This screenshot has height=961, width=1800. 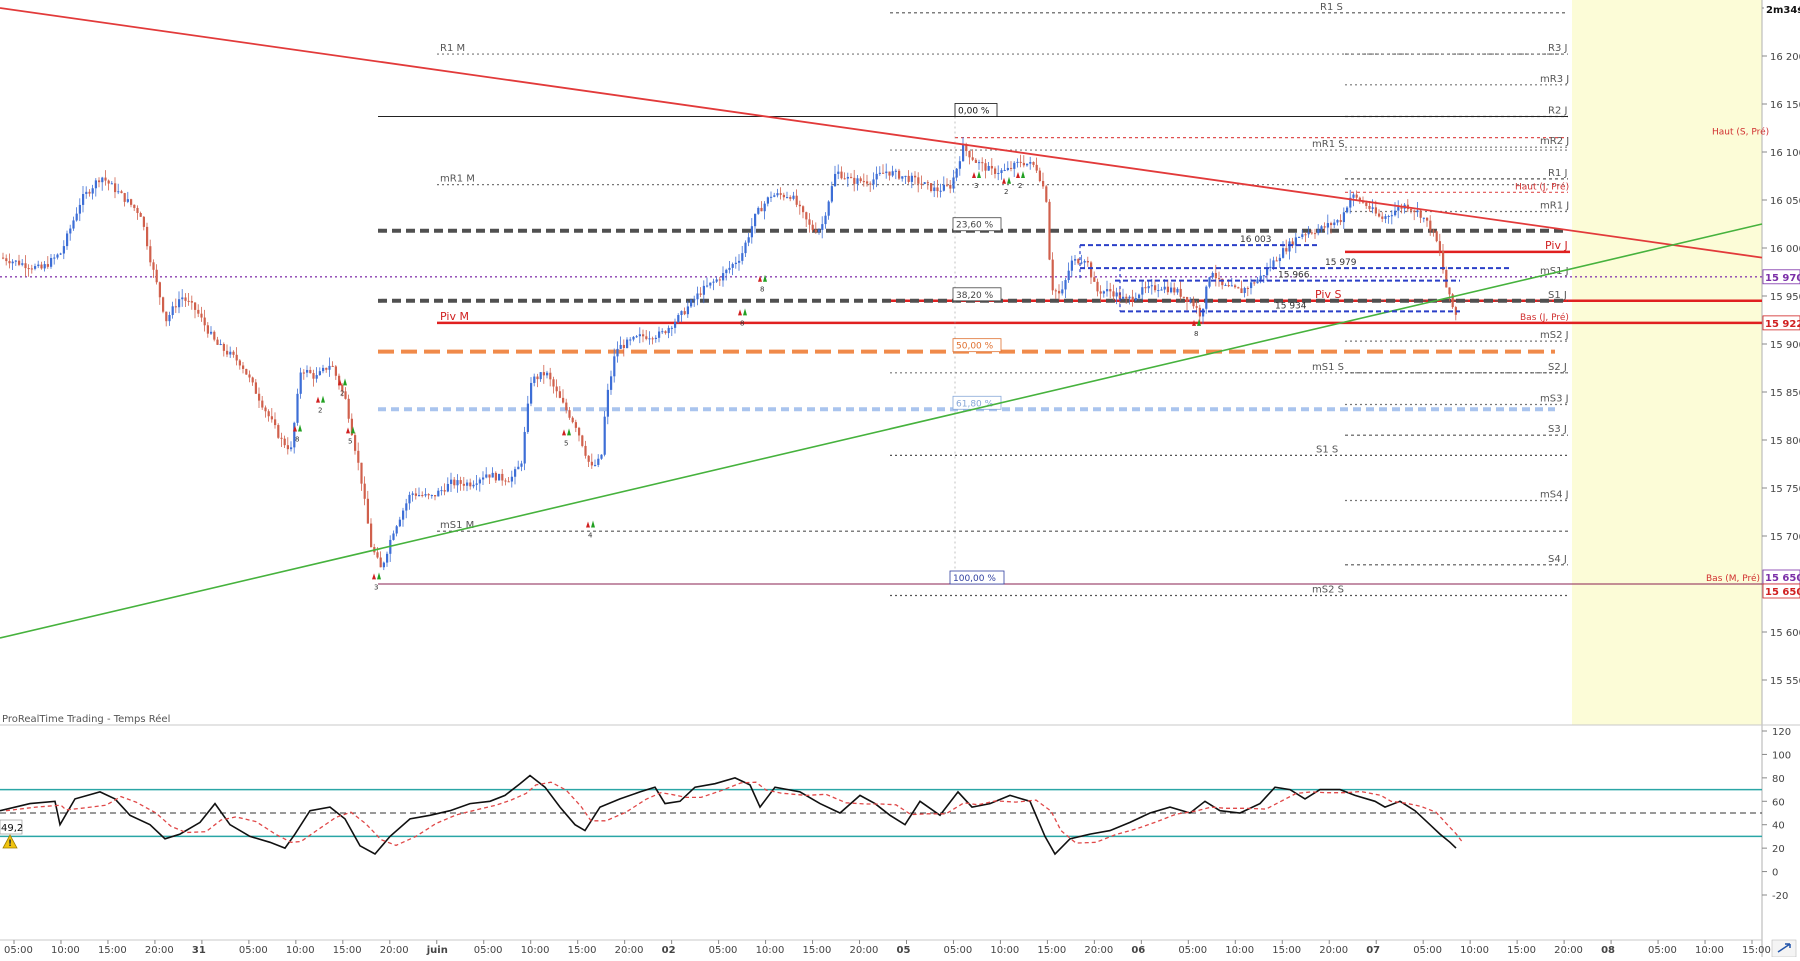 What do you see at coordinates (1542, 186) in the screenshot?
I see `level-label: Haut (J, Pré)` at bounding box center [1542, 186].